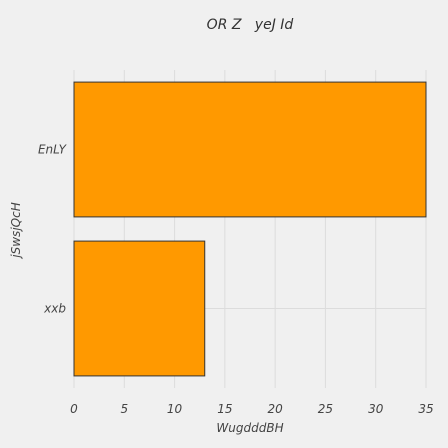 Image resolution: width=448 pixels, height=448 pixels. Describe the element at coordinates (250, 25) in the screenshot. I see `chart-title: OR Z yeJ Id` at that location.